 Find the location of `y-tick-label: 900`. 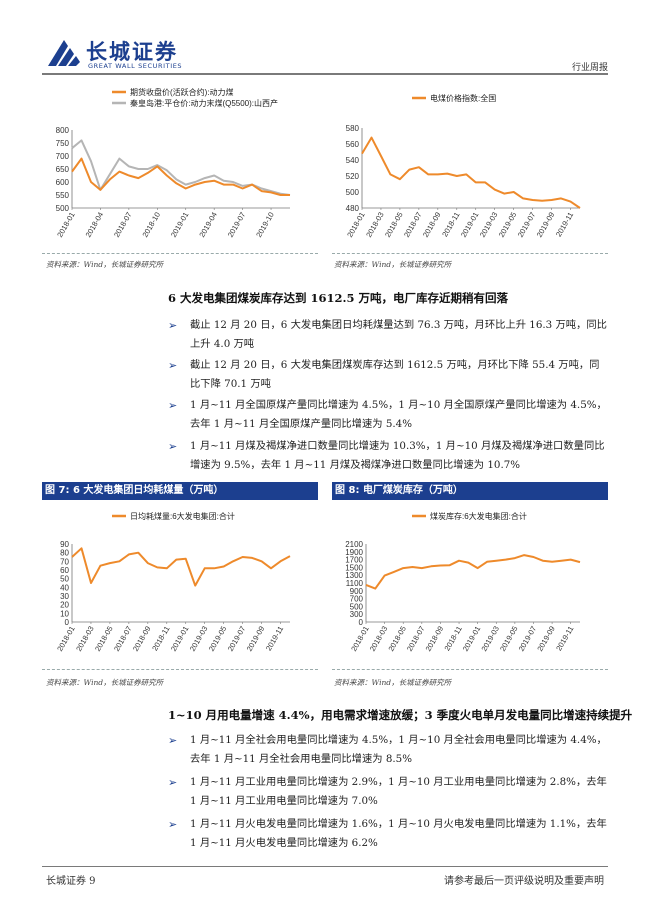

y-tick-label: 900 is located at coordinates (357, 591).